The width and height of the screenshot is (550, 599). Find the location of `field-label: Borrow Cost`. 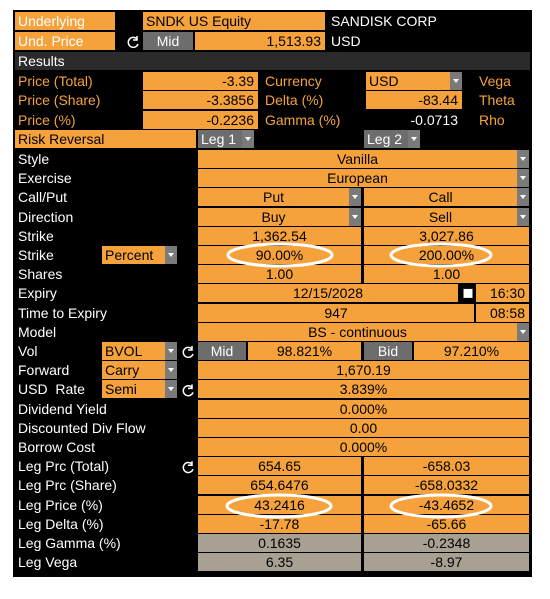

field-label: Borrow Cost is located at coordinates (57, 447).